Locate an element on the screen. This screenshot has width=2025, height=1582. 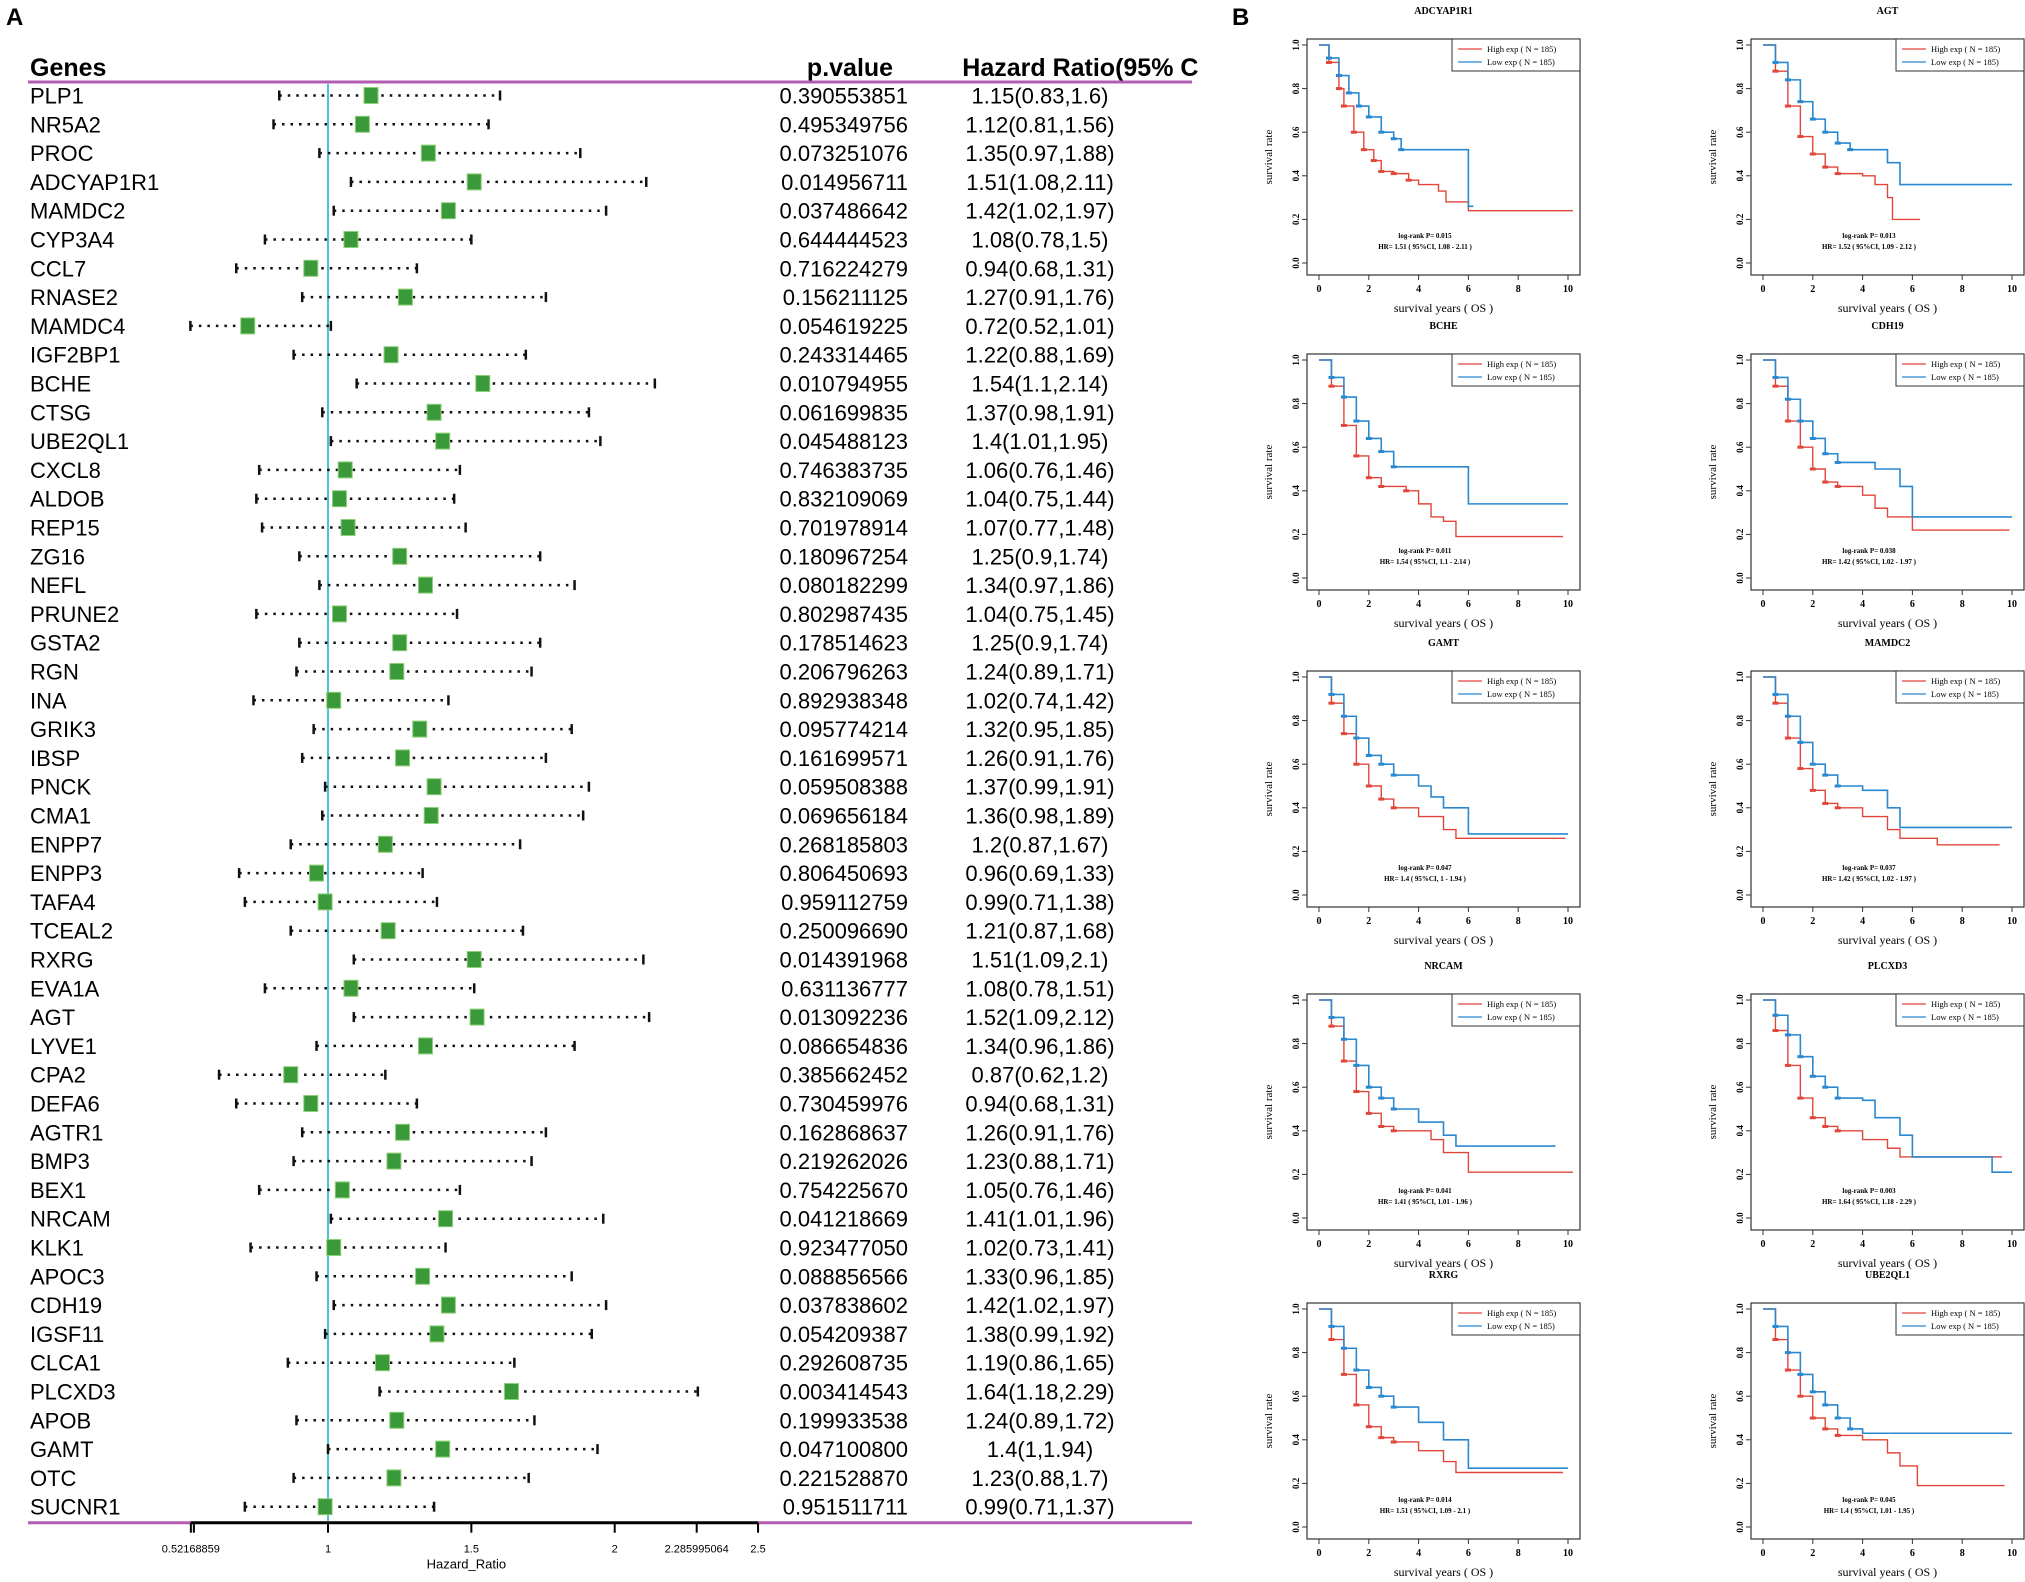
forest-row: EVA1A 0.631136777 1.08(0.78,1.51) is located at coordinates (572, 988).